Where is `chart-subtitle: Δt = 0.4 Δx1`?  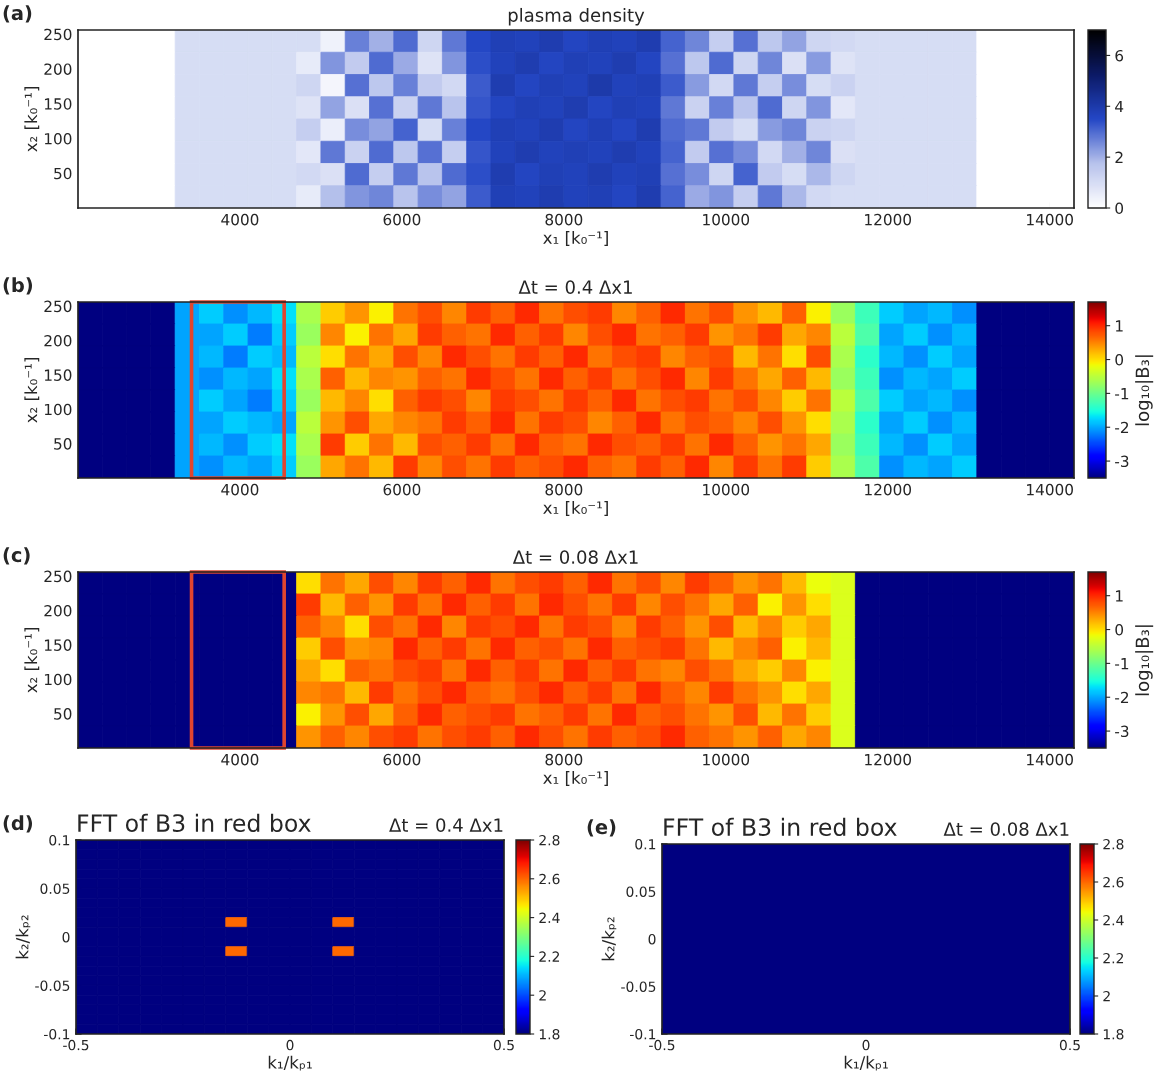
chart-subtitle: Δt = 0.4 Δx1 is located at coordinates (446, 825).